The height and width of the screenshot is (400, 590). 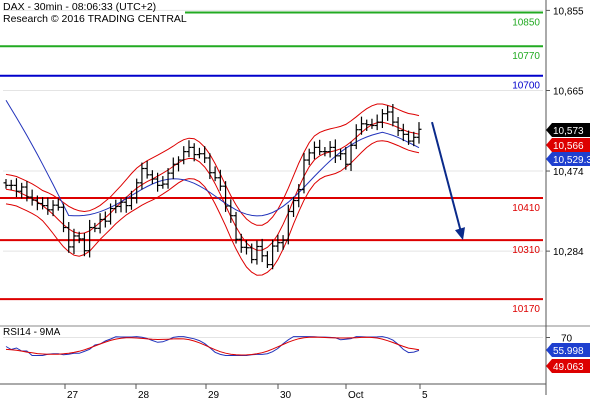 What do you see at coordinates (567, 339) in the screenshot?
I see `rsi-tick-label: 70` at bounding box center [567, 339].